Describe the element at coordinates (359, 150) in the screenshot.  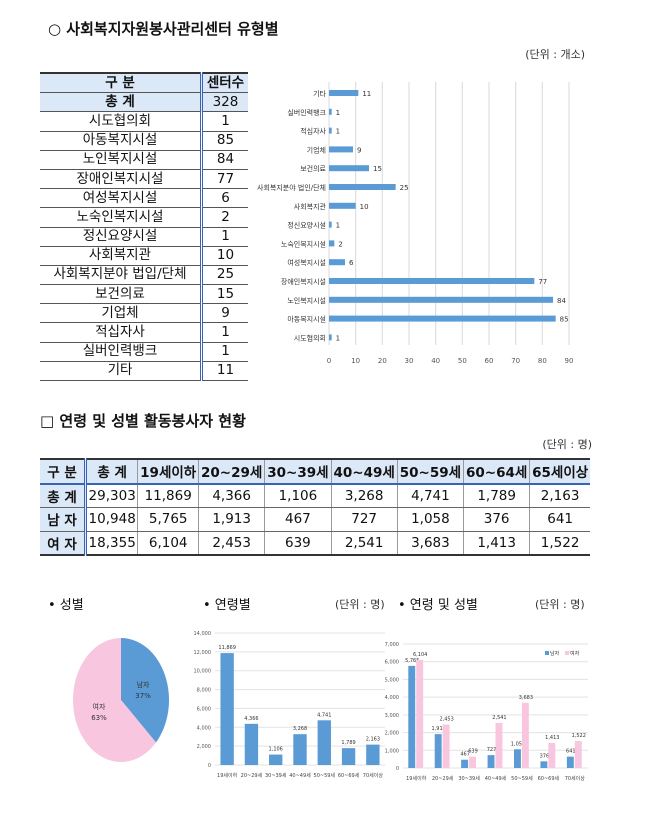
I see `data-label: 9` at that location.